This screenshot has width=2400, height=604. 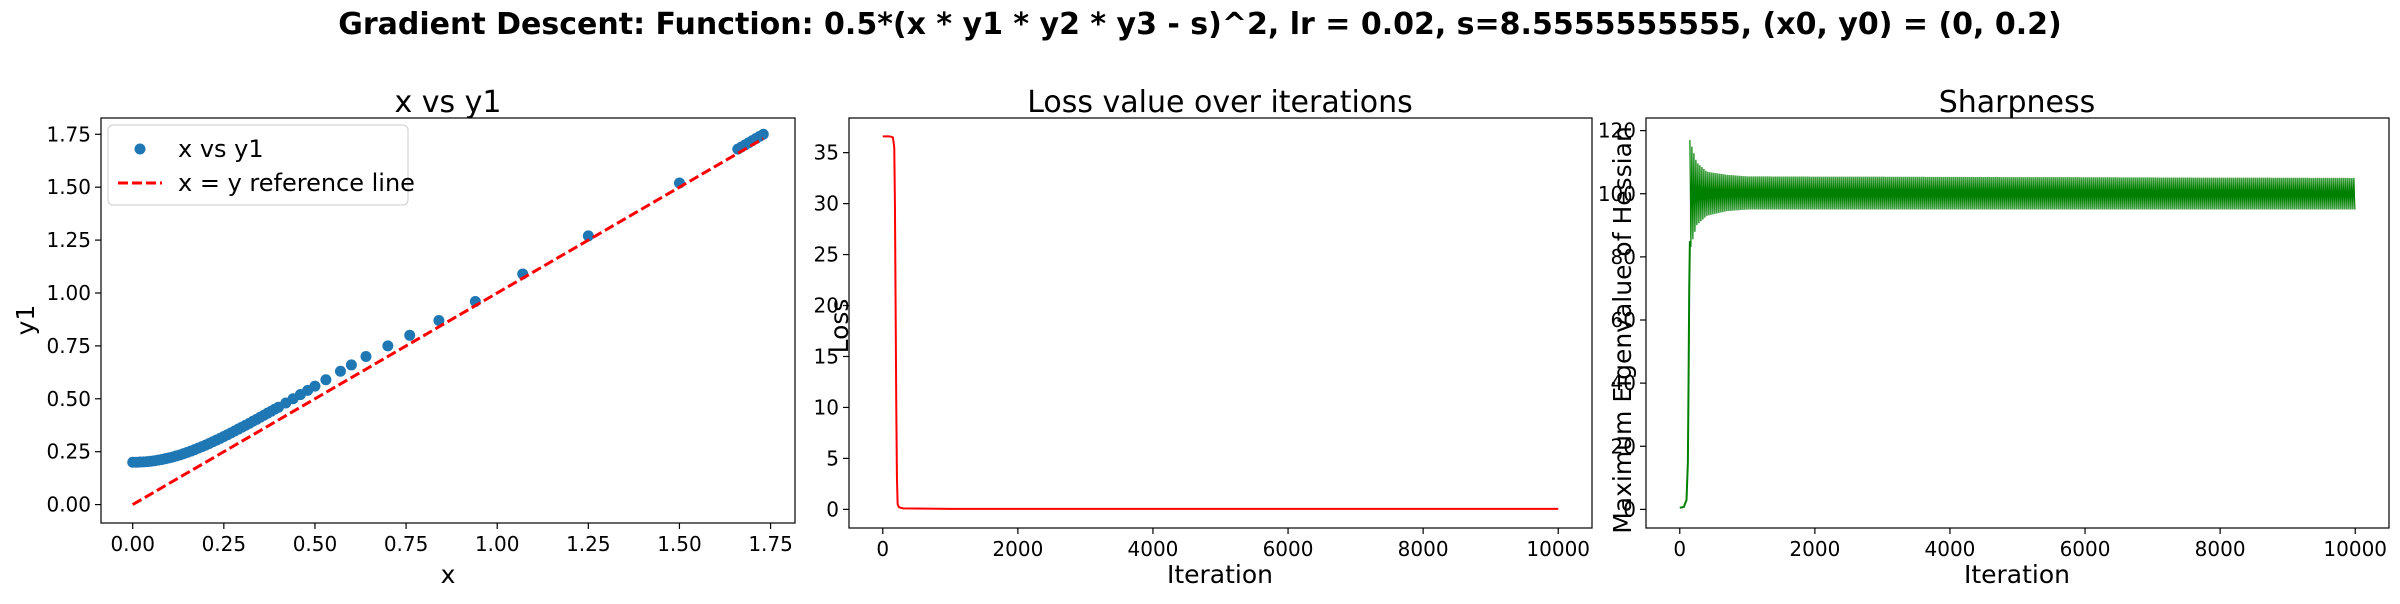 I want to click on x-tick-label: 1.00, so click(x=497, y=544).